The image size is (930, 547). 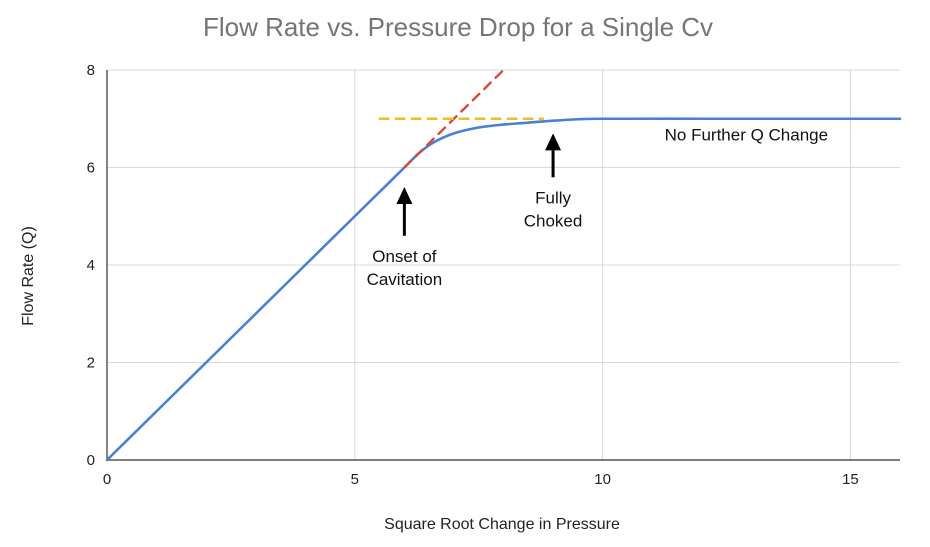 I want to click on x-tick-label: 5, so click(x=355, y=479).